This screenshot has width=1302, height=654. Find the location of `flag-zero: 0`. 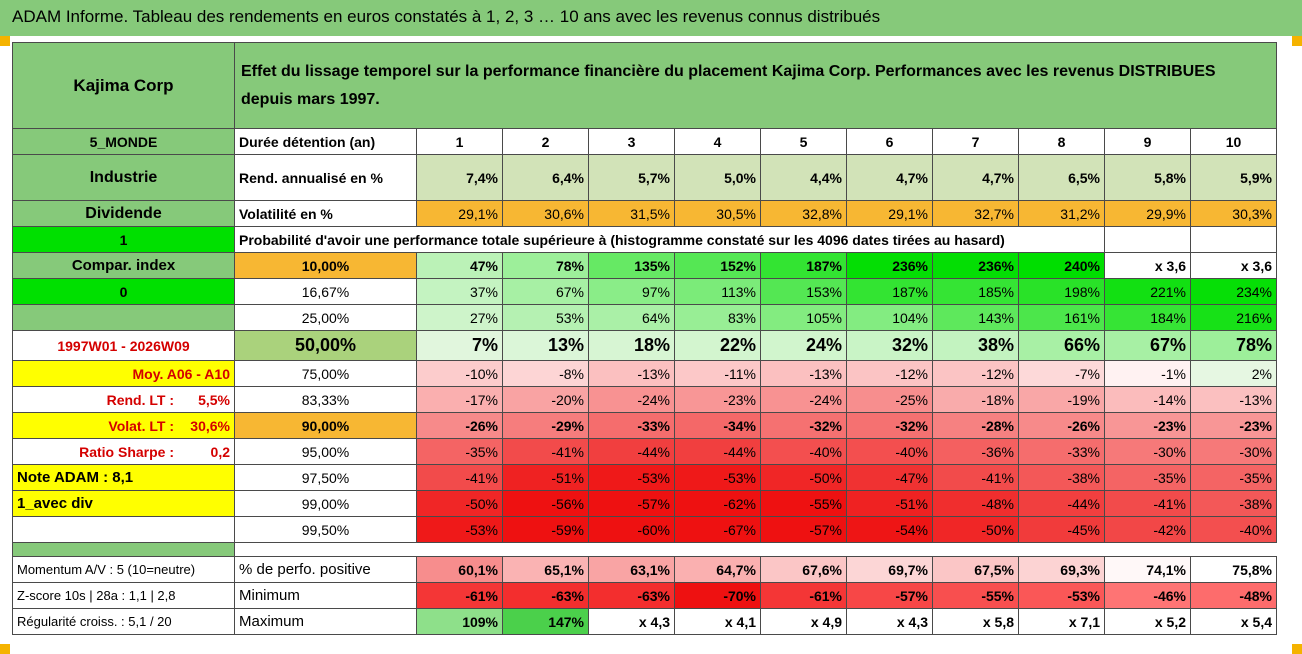

flag-zero: 0 is located at coordinates (123, 291).